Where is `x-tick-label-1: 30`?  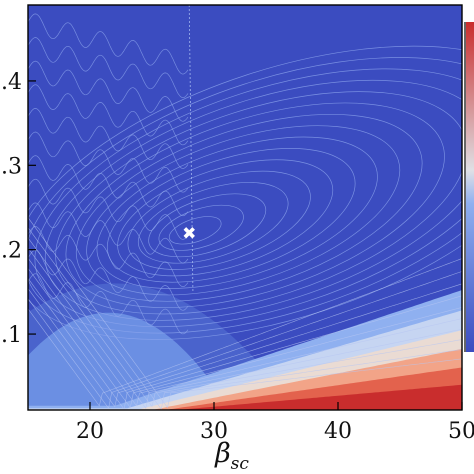 x-tick-label-1: 30 is located at coordinates (214, 431).